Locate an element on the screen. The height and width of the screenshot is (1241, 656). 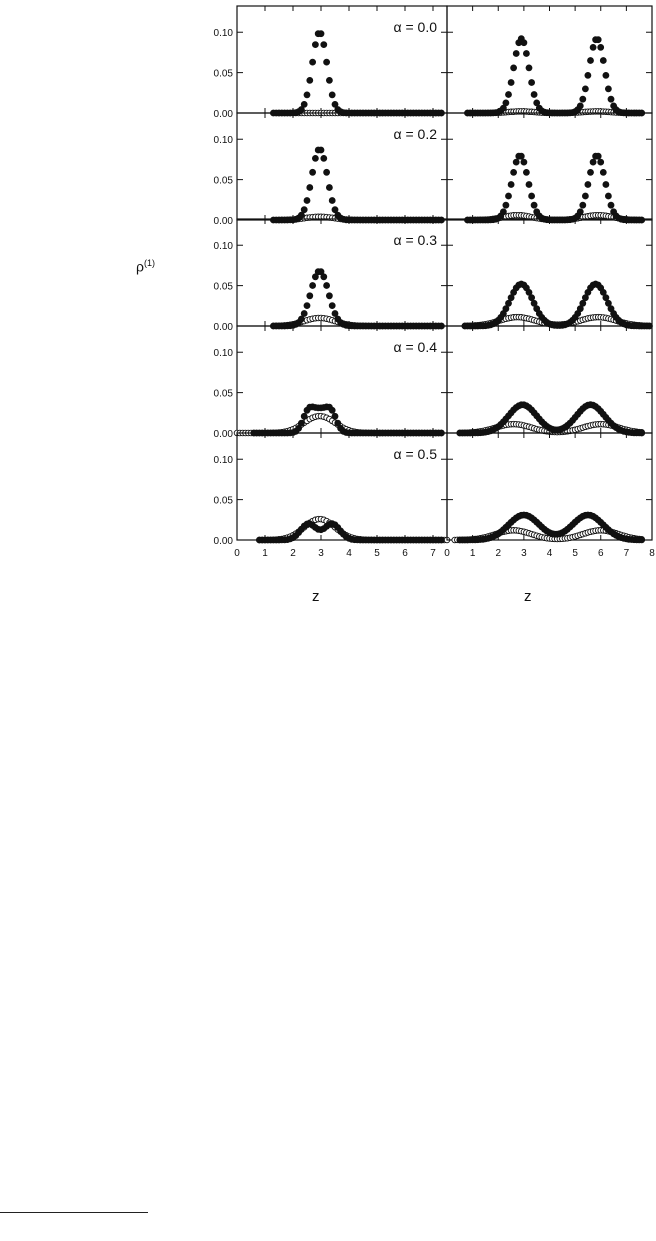
filled-series-r2-c0 is located at coordinates (357, 299).